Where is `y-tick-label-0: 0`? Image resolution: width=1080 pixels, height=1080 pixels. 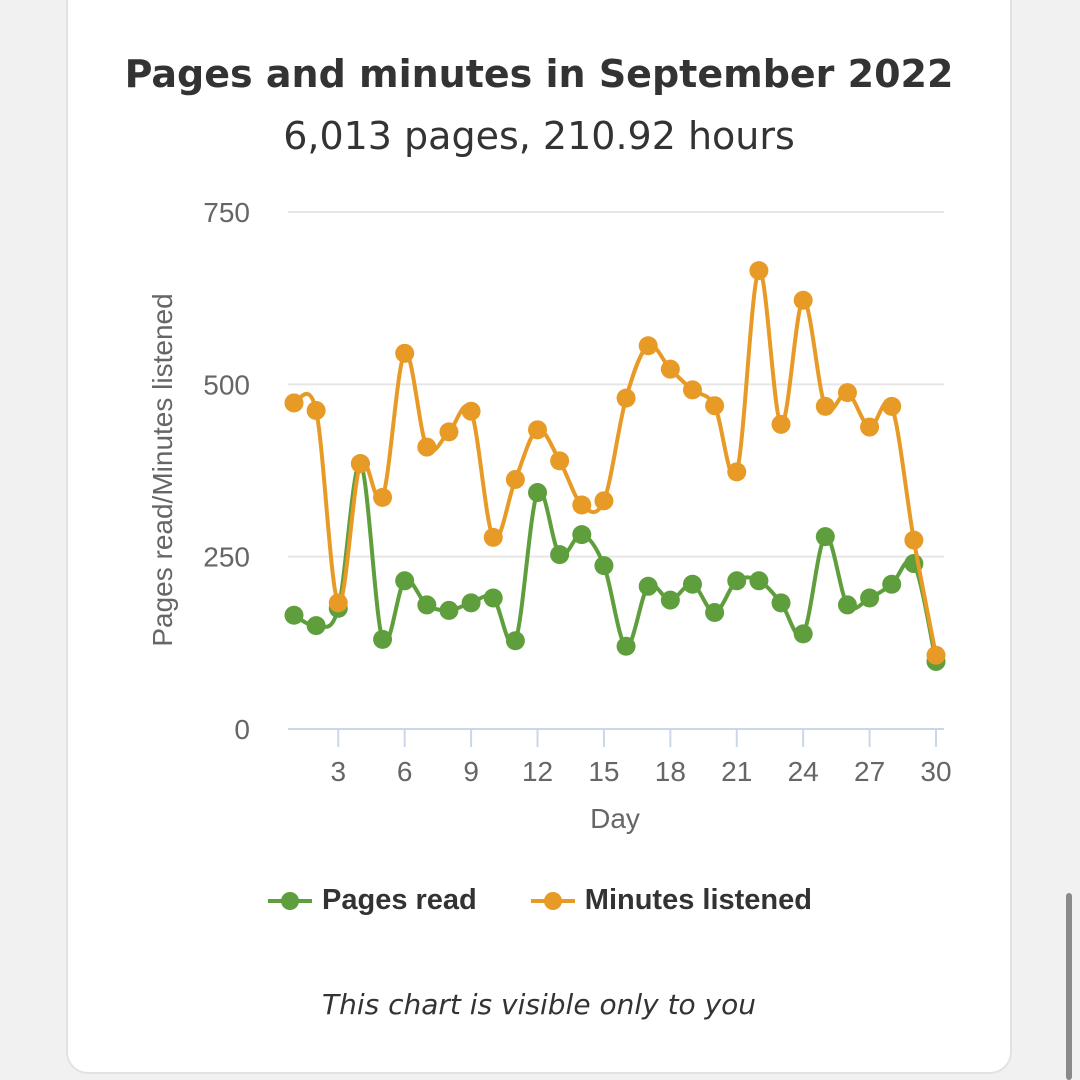
y-tick-label-0: 0 is located at coordinates (242, 729).